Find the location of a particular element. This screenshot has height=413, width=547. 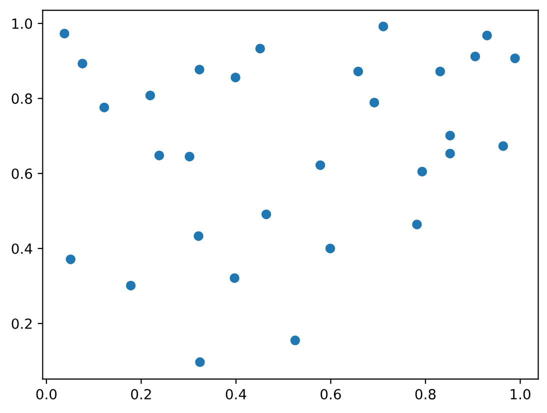

x-tick-label: 0.6 is located at coordinates (330, 394).